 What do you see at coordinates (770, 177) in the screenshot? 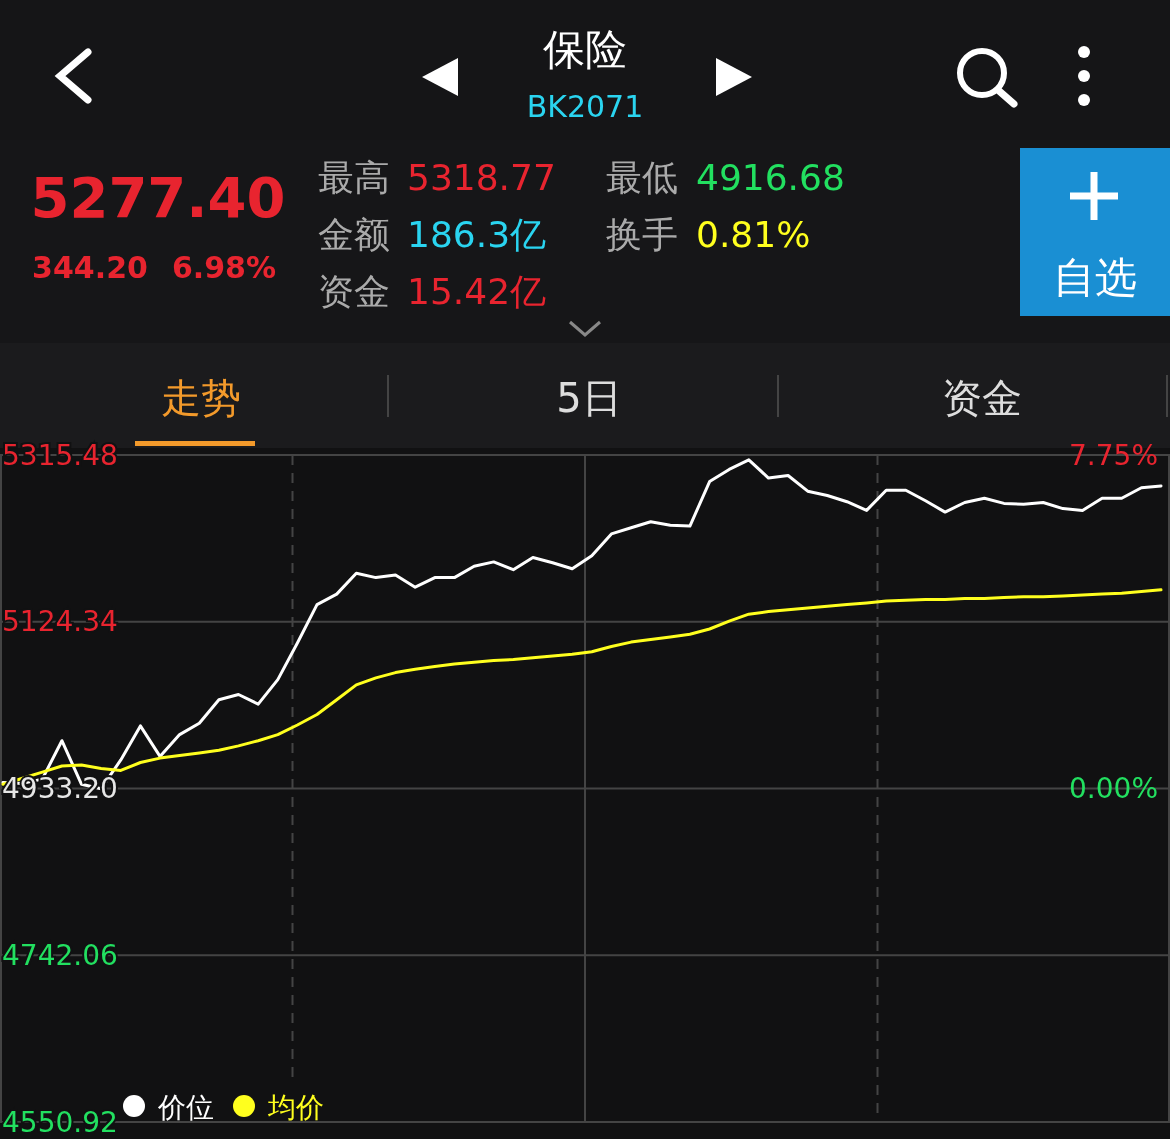
I see `text: 4916.68` at bounding box center [770, 177].